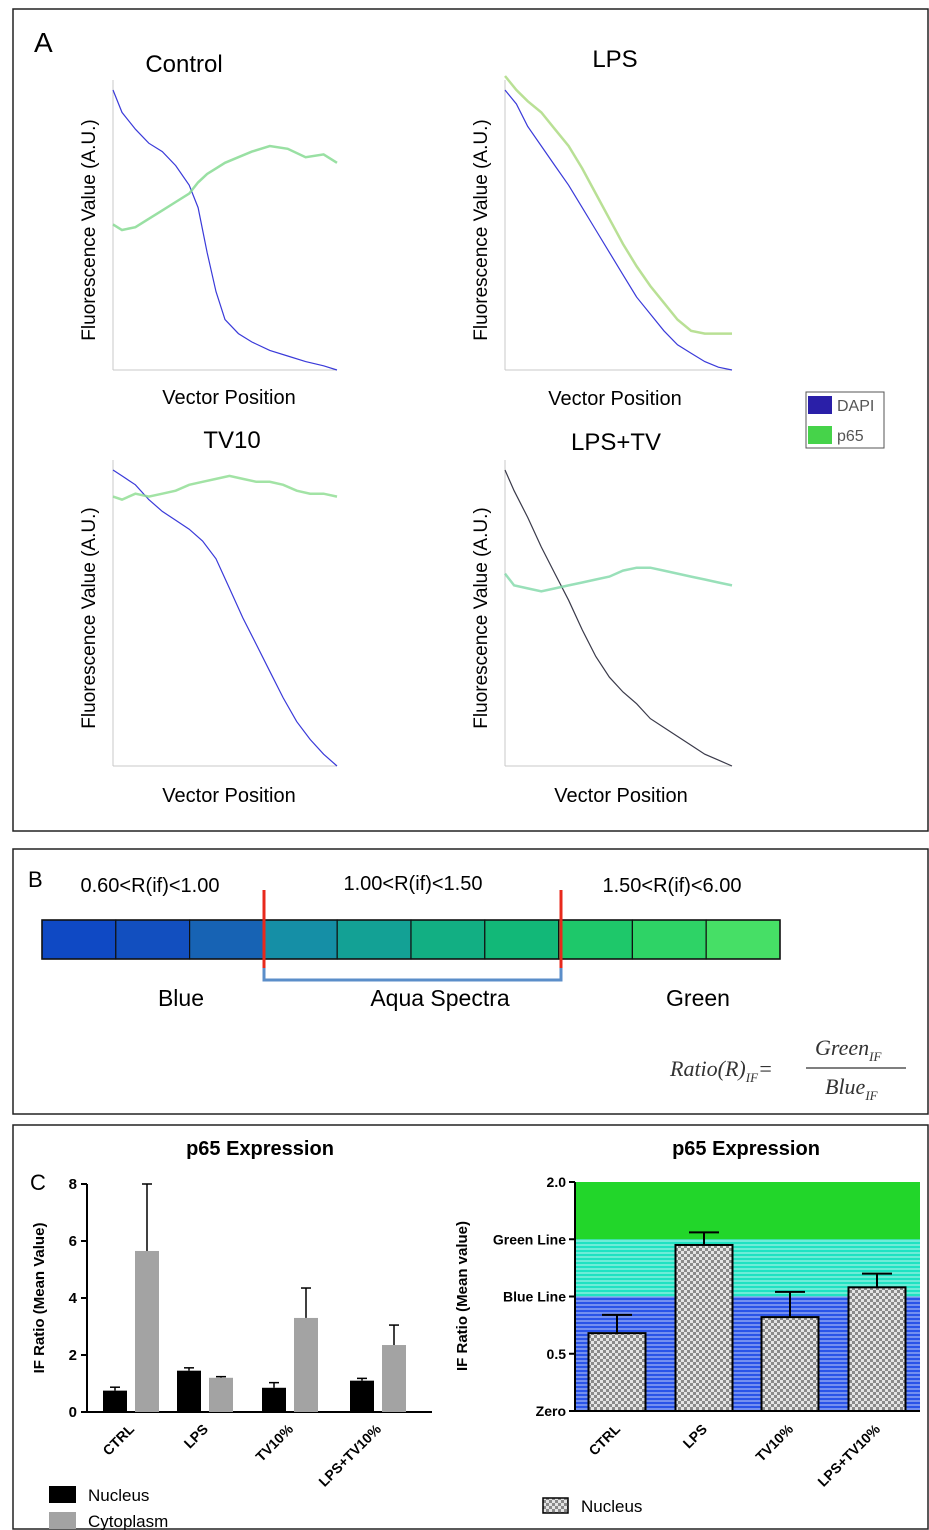 The width and height of the screenshot is (929, 1530). I want to click on formula-num-sub: IF, so click(875, 1056).